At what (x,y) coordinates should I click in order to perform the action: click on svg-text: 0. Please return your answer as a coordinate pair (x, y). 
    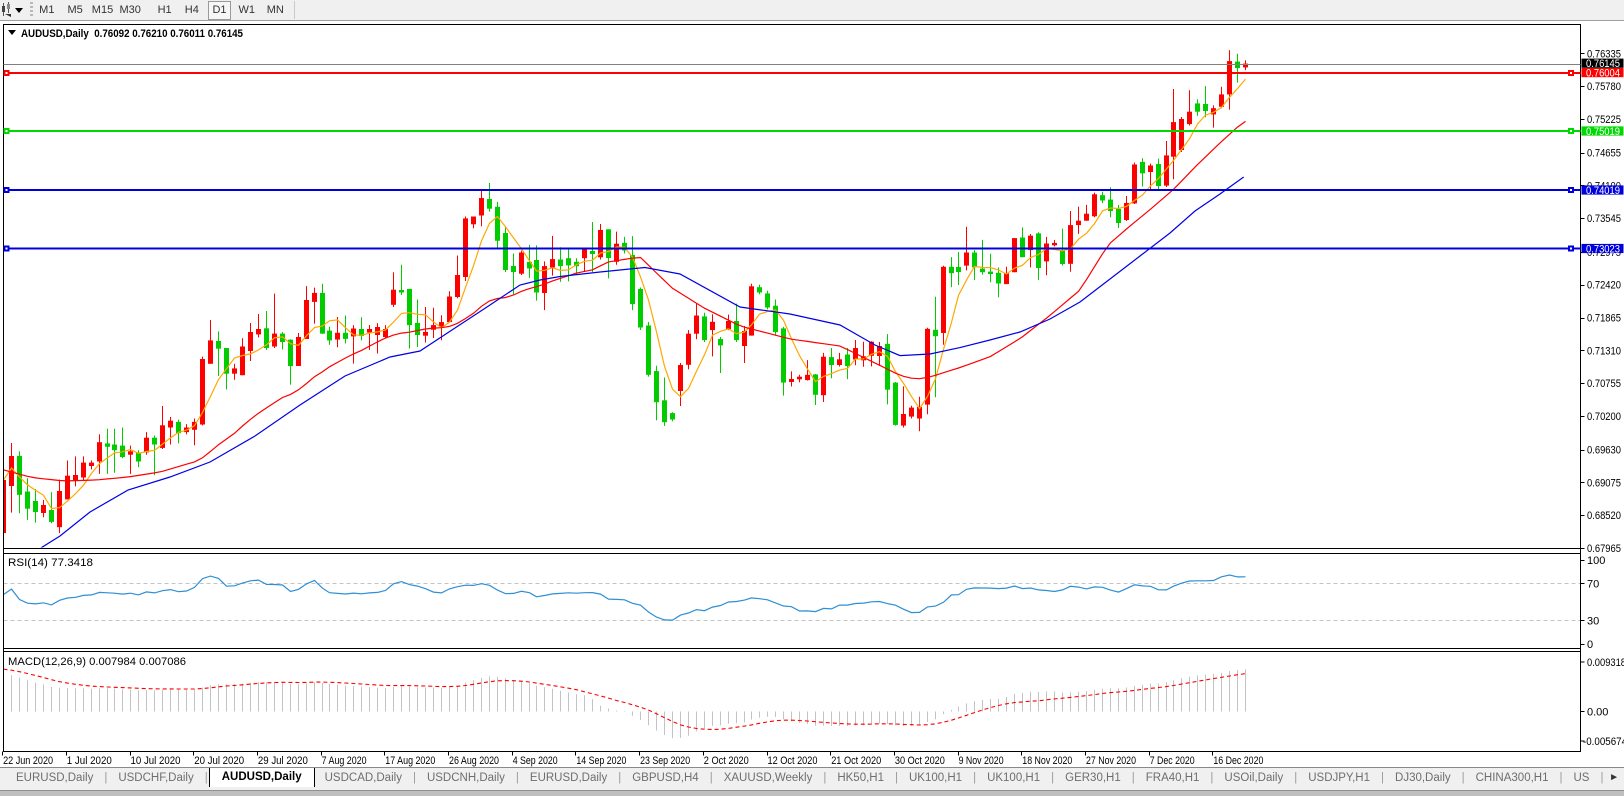
    Looking at the image, I should click on (1590, 645).